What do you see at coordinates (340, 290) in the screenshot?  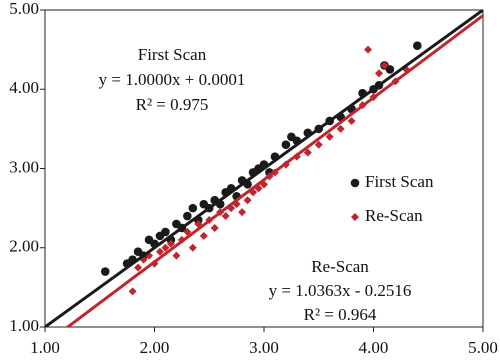 I see `trendline-equation: y = 1.0363x - 0.2516` at bounding box center [340, 290].